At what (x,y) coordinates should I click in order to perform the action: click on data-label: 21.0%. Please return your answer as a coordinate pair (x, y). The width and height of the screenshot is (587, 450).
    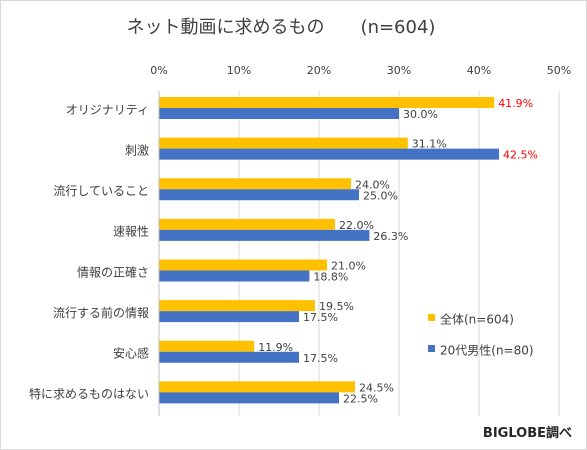
    Looking at the image, I should click on (348, 266).